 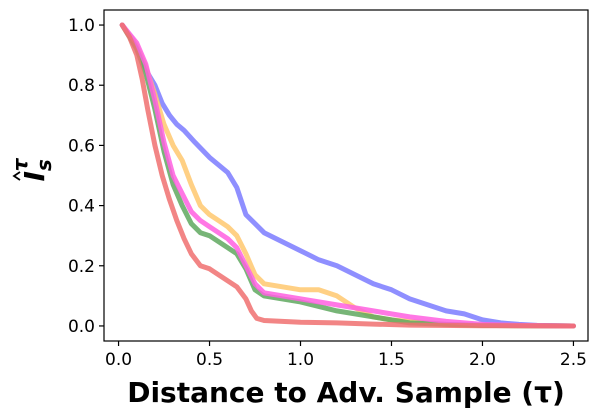 I want to click on y-axis-label-sup: τ, so click(x=20, y=164).